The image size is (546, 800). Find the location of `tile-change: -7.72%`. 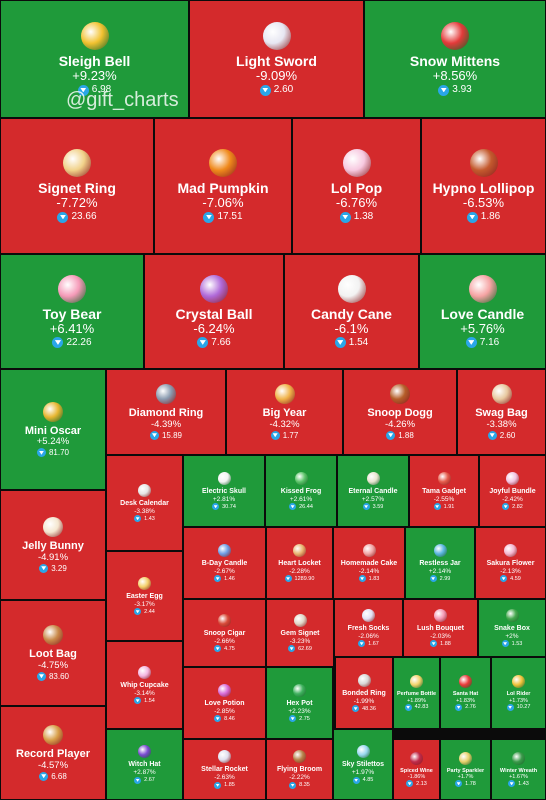

tile-change: -7.72% is located at coordinates (77, 203).